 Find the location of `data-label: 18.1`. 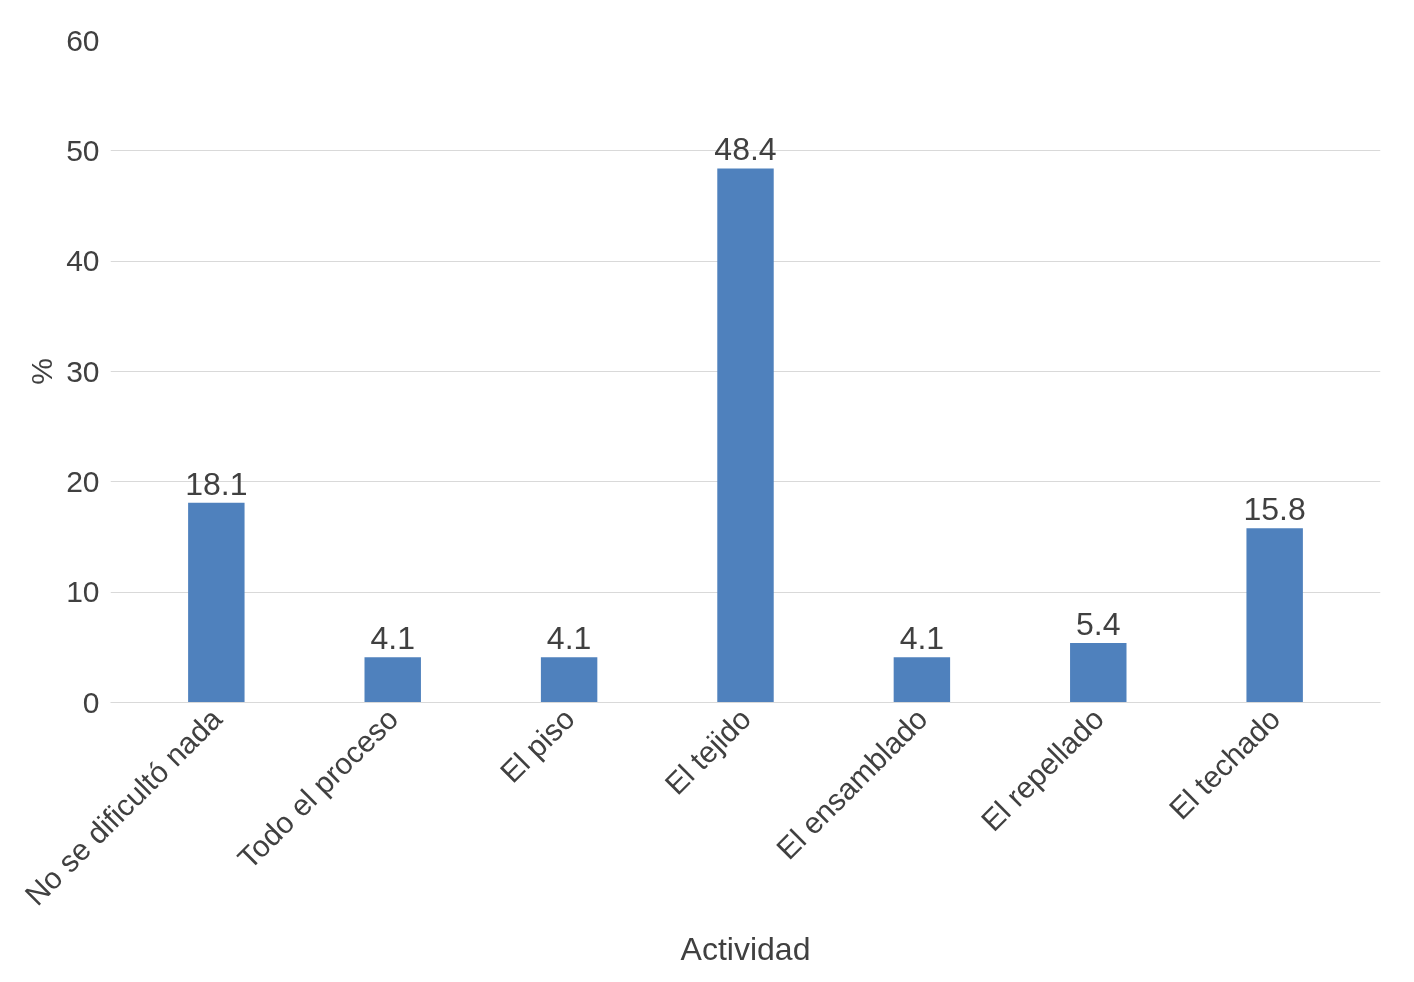

data-label: 18.1 is located at coordinates (216, 483).